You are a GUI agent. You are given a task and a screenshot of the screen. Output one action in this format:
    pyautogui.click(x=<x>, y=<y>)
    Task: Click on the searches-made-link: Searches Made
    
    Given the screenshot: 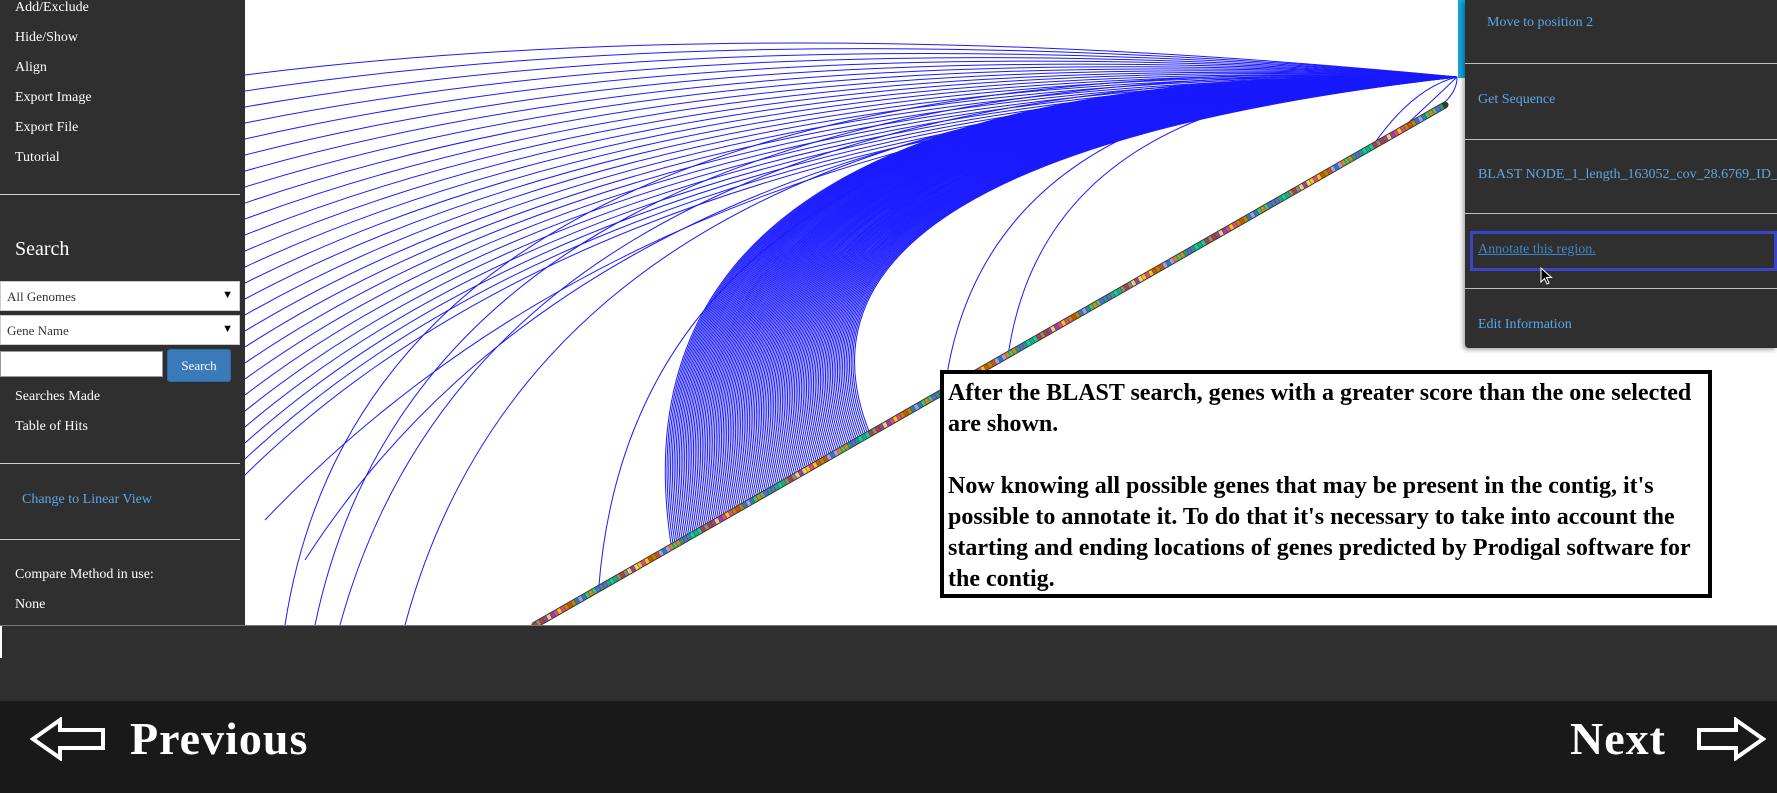 What is the action you would take?
    pyautogui.click(x=58, y=396)
    